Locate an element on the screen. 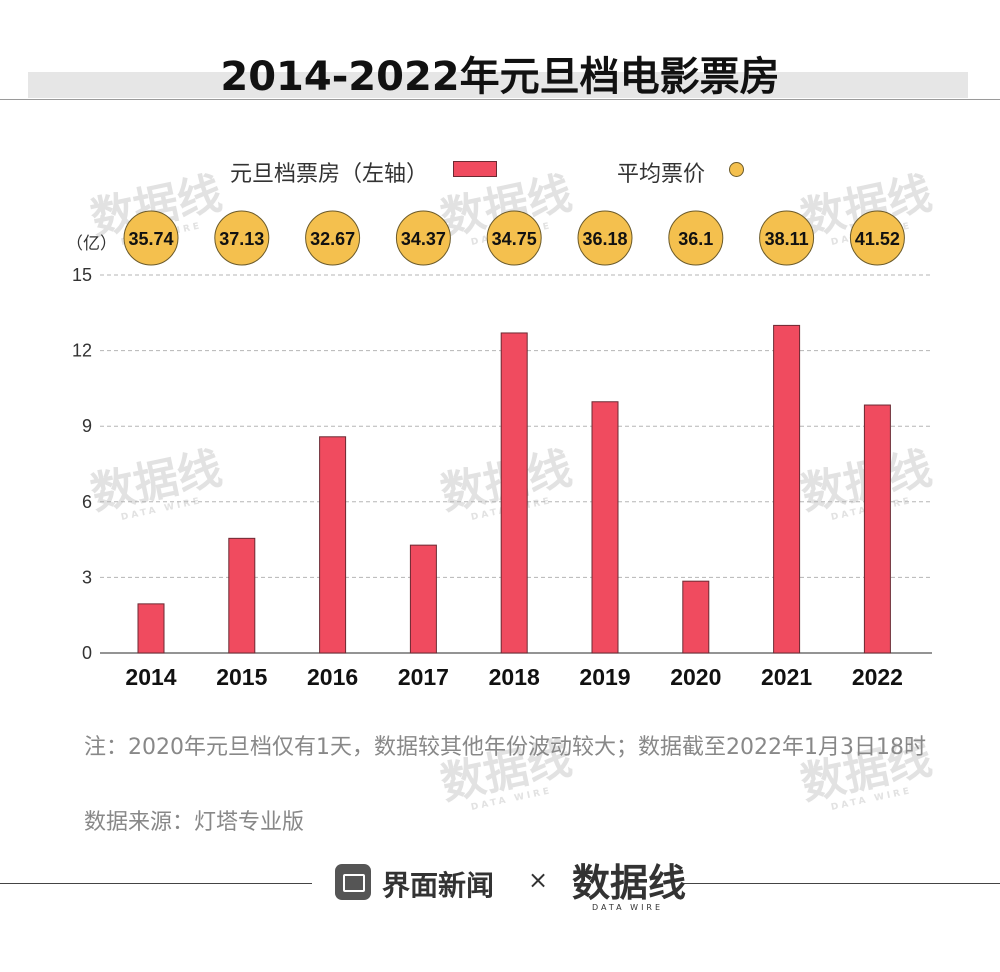  price-label: 36.18 is located at coordinates (604, 239).